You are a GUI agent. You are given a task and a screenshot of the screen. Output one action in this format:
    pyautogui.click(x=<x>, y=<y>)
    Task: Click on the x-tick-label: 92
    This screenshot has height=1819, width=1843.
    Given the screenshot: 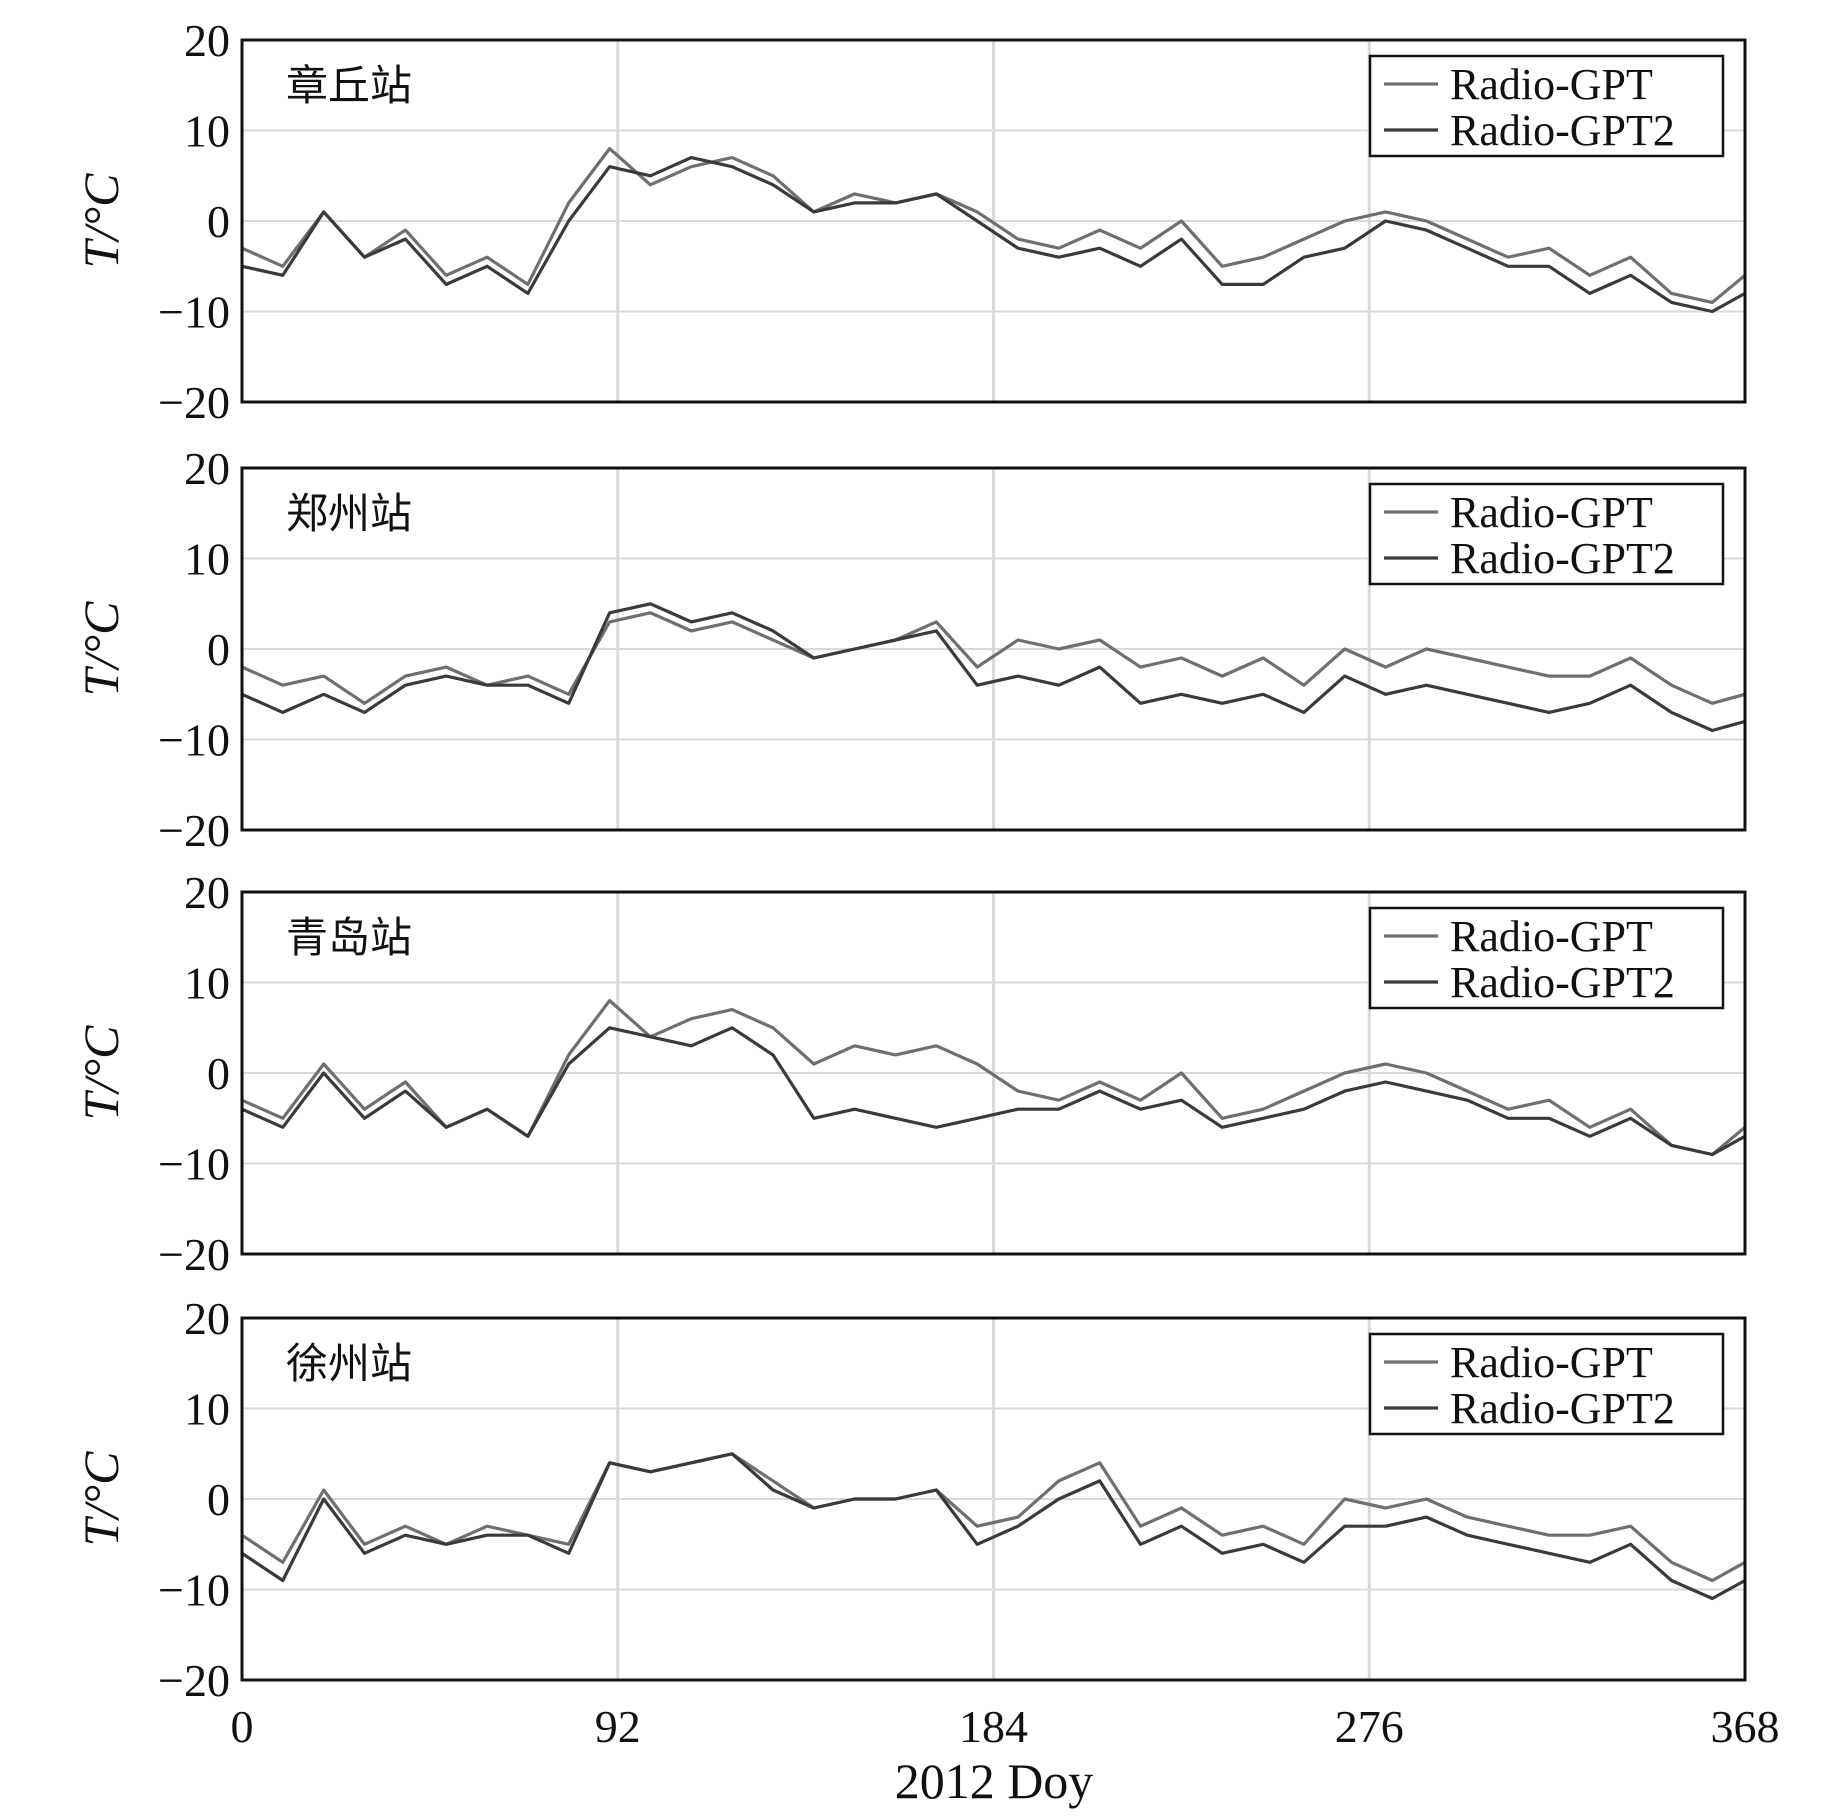 What is the action you would take?
    pyautogui.click(x=618, y=1726)
    